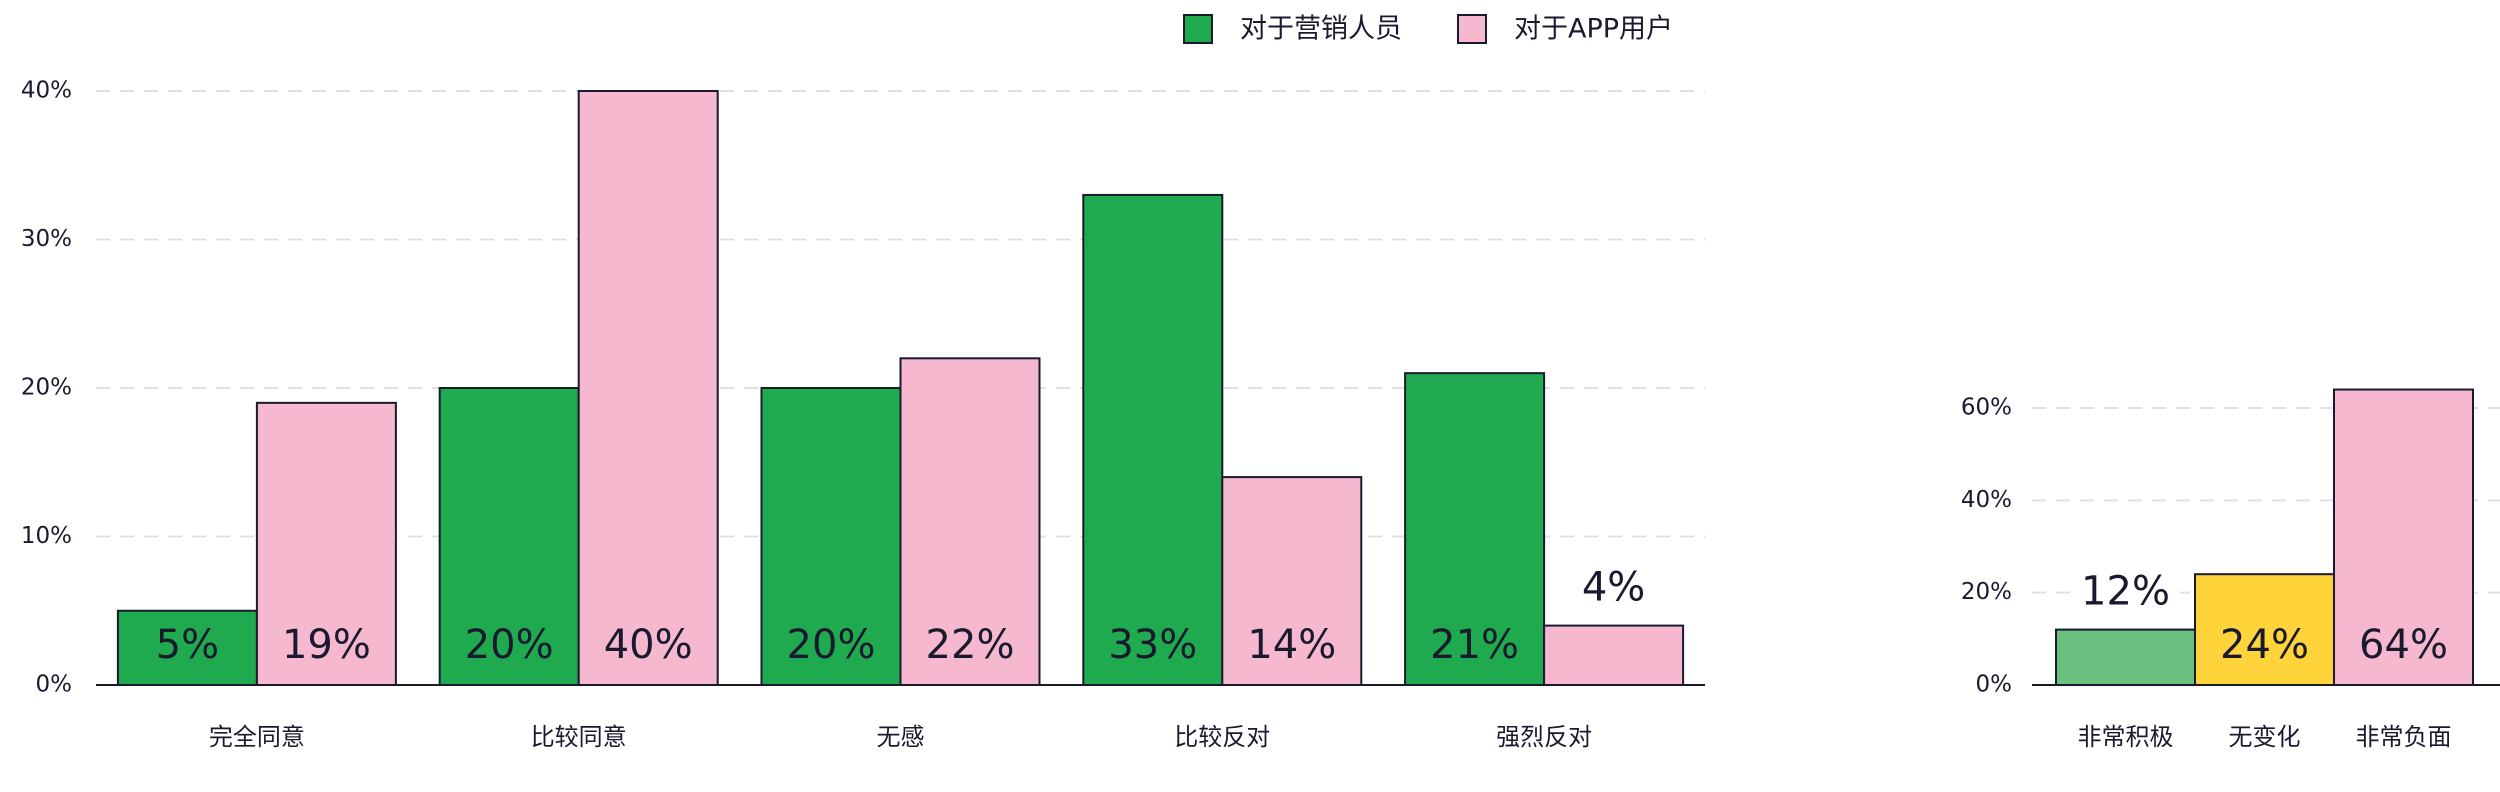 This screenshot has width=2500, height=792. I want to click on value-label: 22%, so click(970, 645).